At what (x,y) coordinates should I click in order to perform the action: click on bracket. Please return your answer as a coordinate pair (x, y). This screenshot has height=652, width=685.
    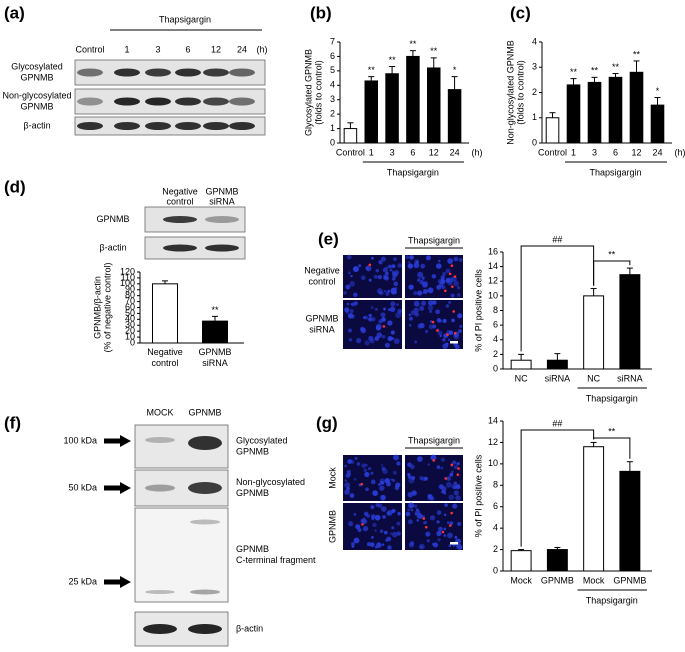
    Looking at the image, I should click on (612, 448).